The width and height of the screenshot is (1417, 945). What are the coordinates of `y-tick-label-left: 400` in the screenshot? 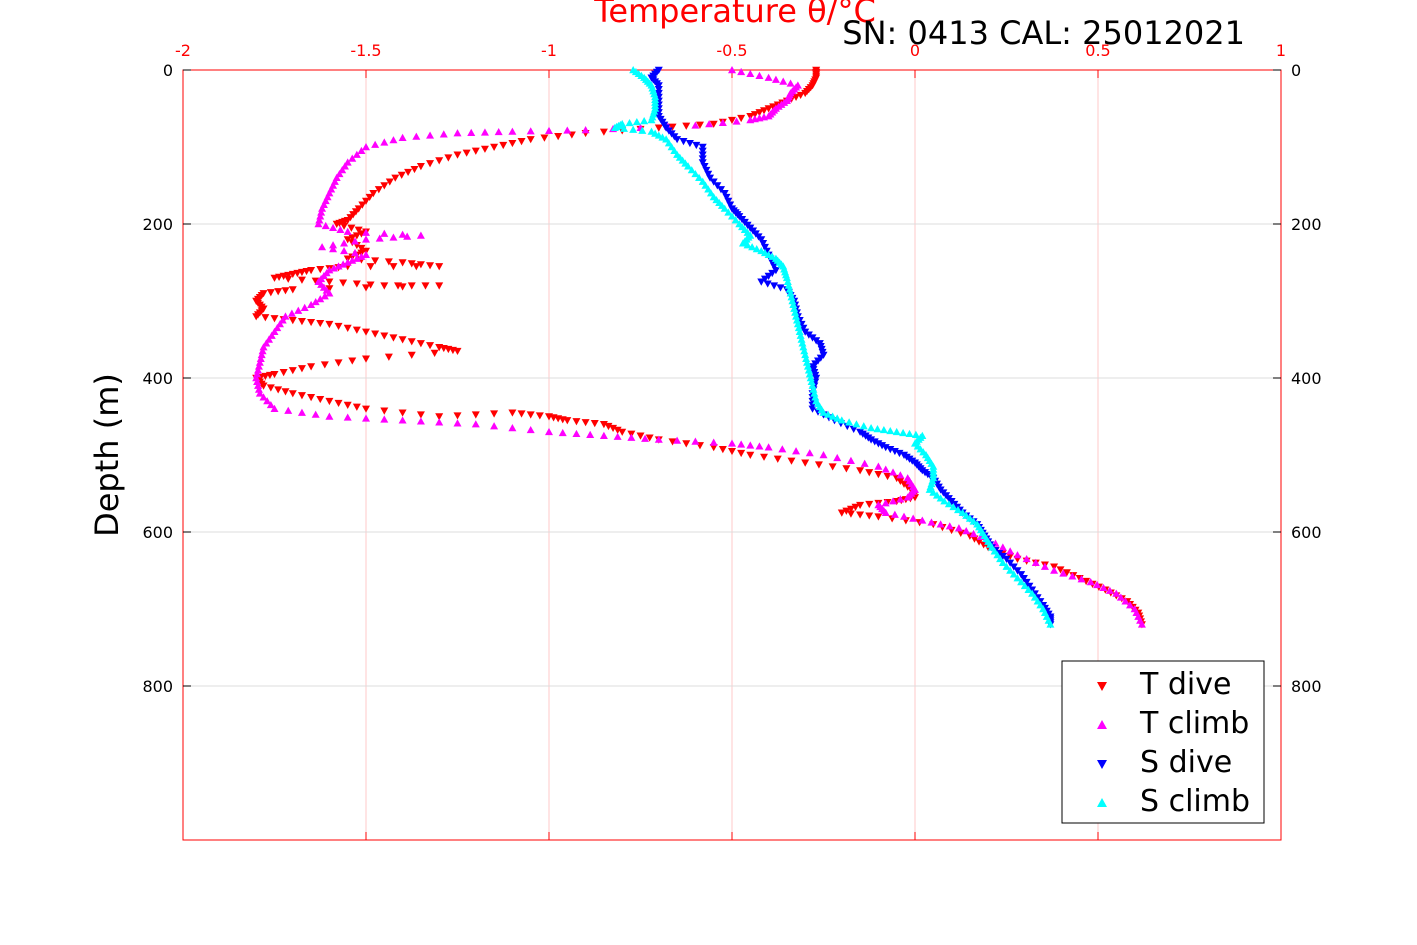 It's located at (157, 378).